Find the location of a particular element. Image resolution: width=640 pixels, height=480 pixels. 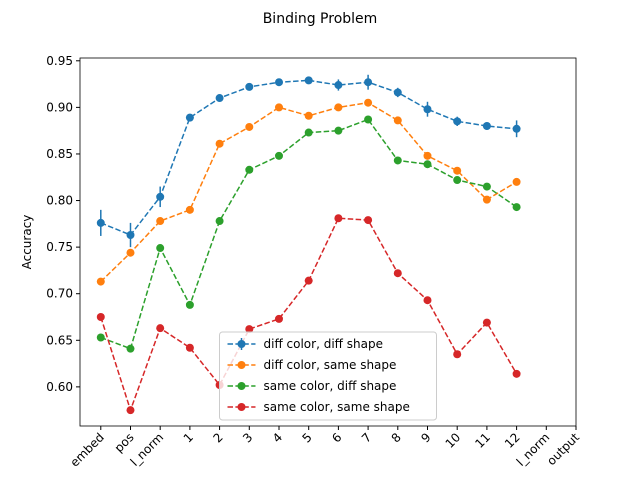

legend-label: same color, diff shape is located at coordinates (330, 386).